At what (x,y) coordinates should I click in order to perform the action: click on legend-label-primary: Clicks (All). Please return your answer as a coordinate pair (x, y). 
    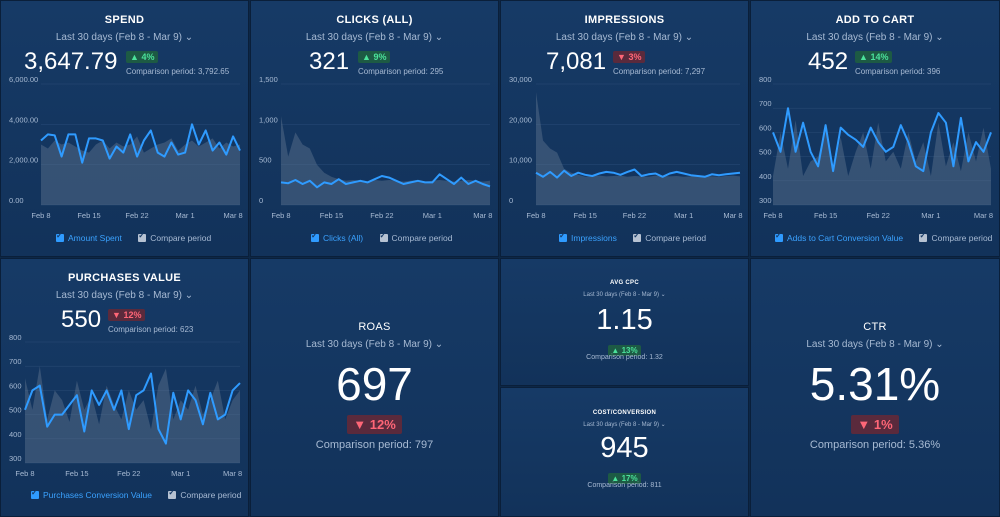
    Looking at the image, I should click on (343, 238).